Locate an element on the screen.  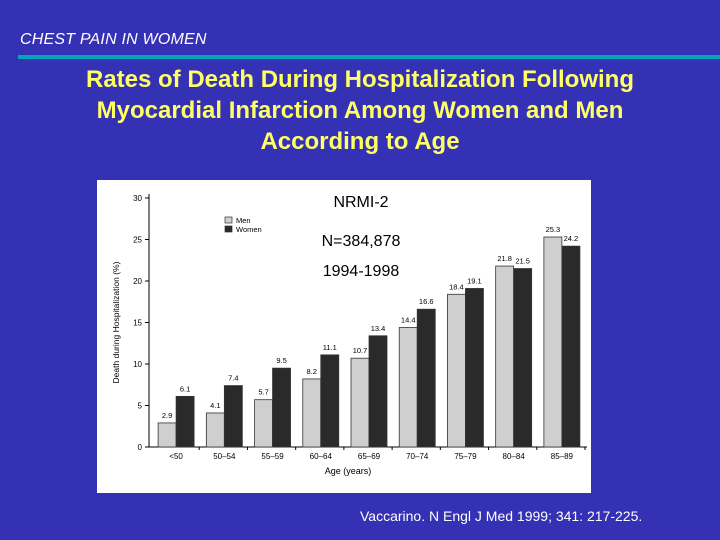
men-value-label: 21.8 is located at coordinates (504, 258).